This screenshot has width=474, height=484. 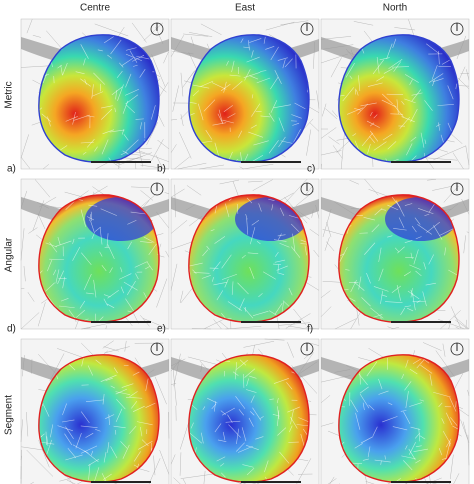 I want to click on street-texture, so click(x=98, y=258).